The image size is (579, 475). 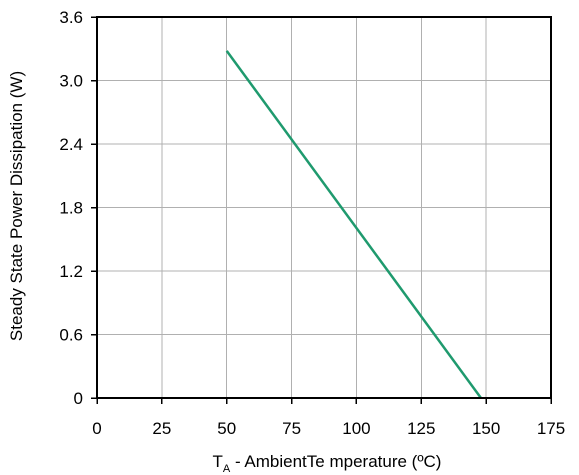 I want to click on x-tick-label: 125, so click(x=421, y=428).